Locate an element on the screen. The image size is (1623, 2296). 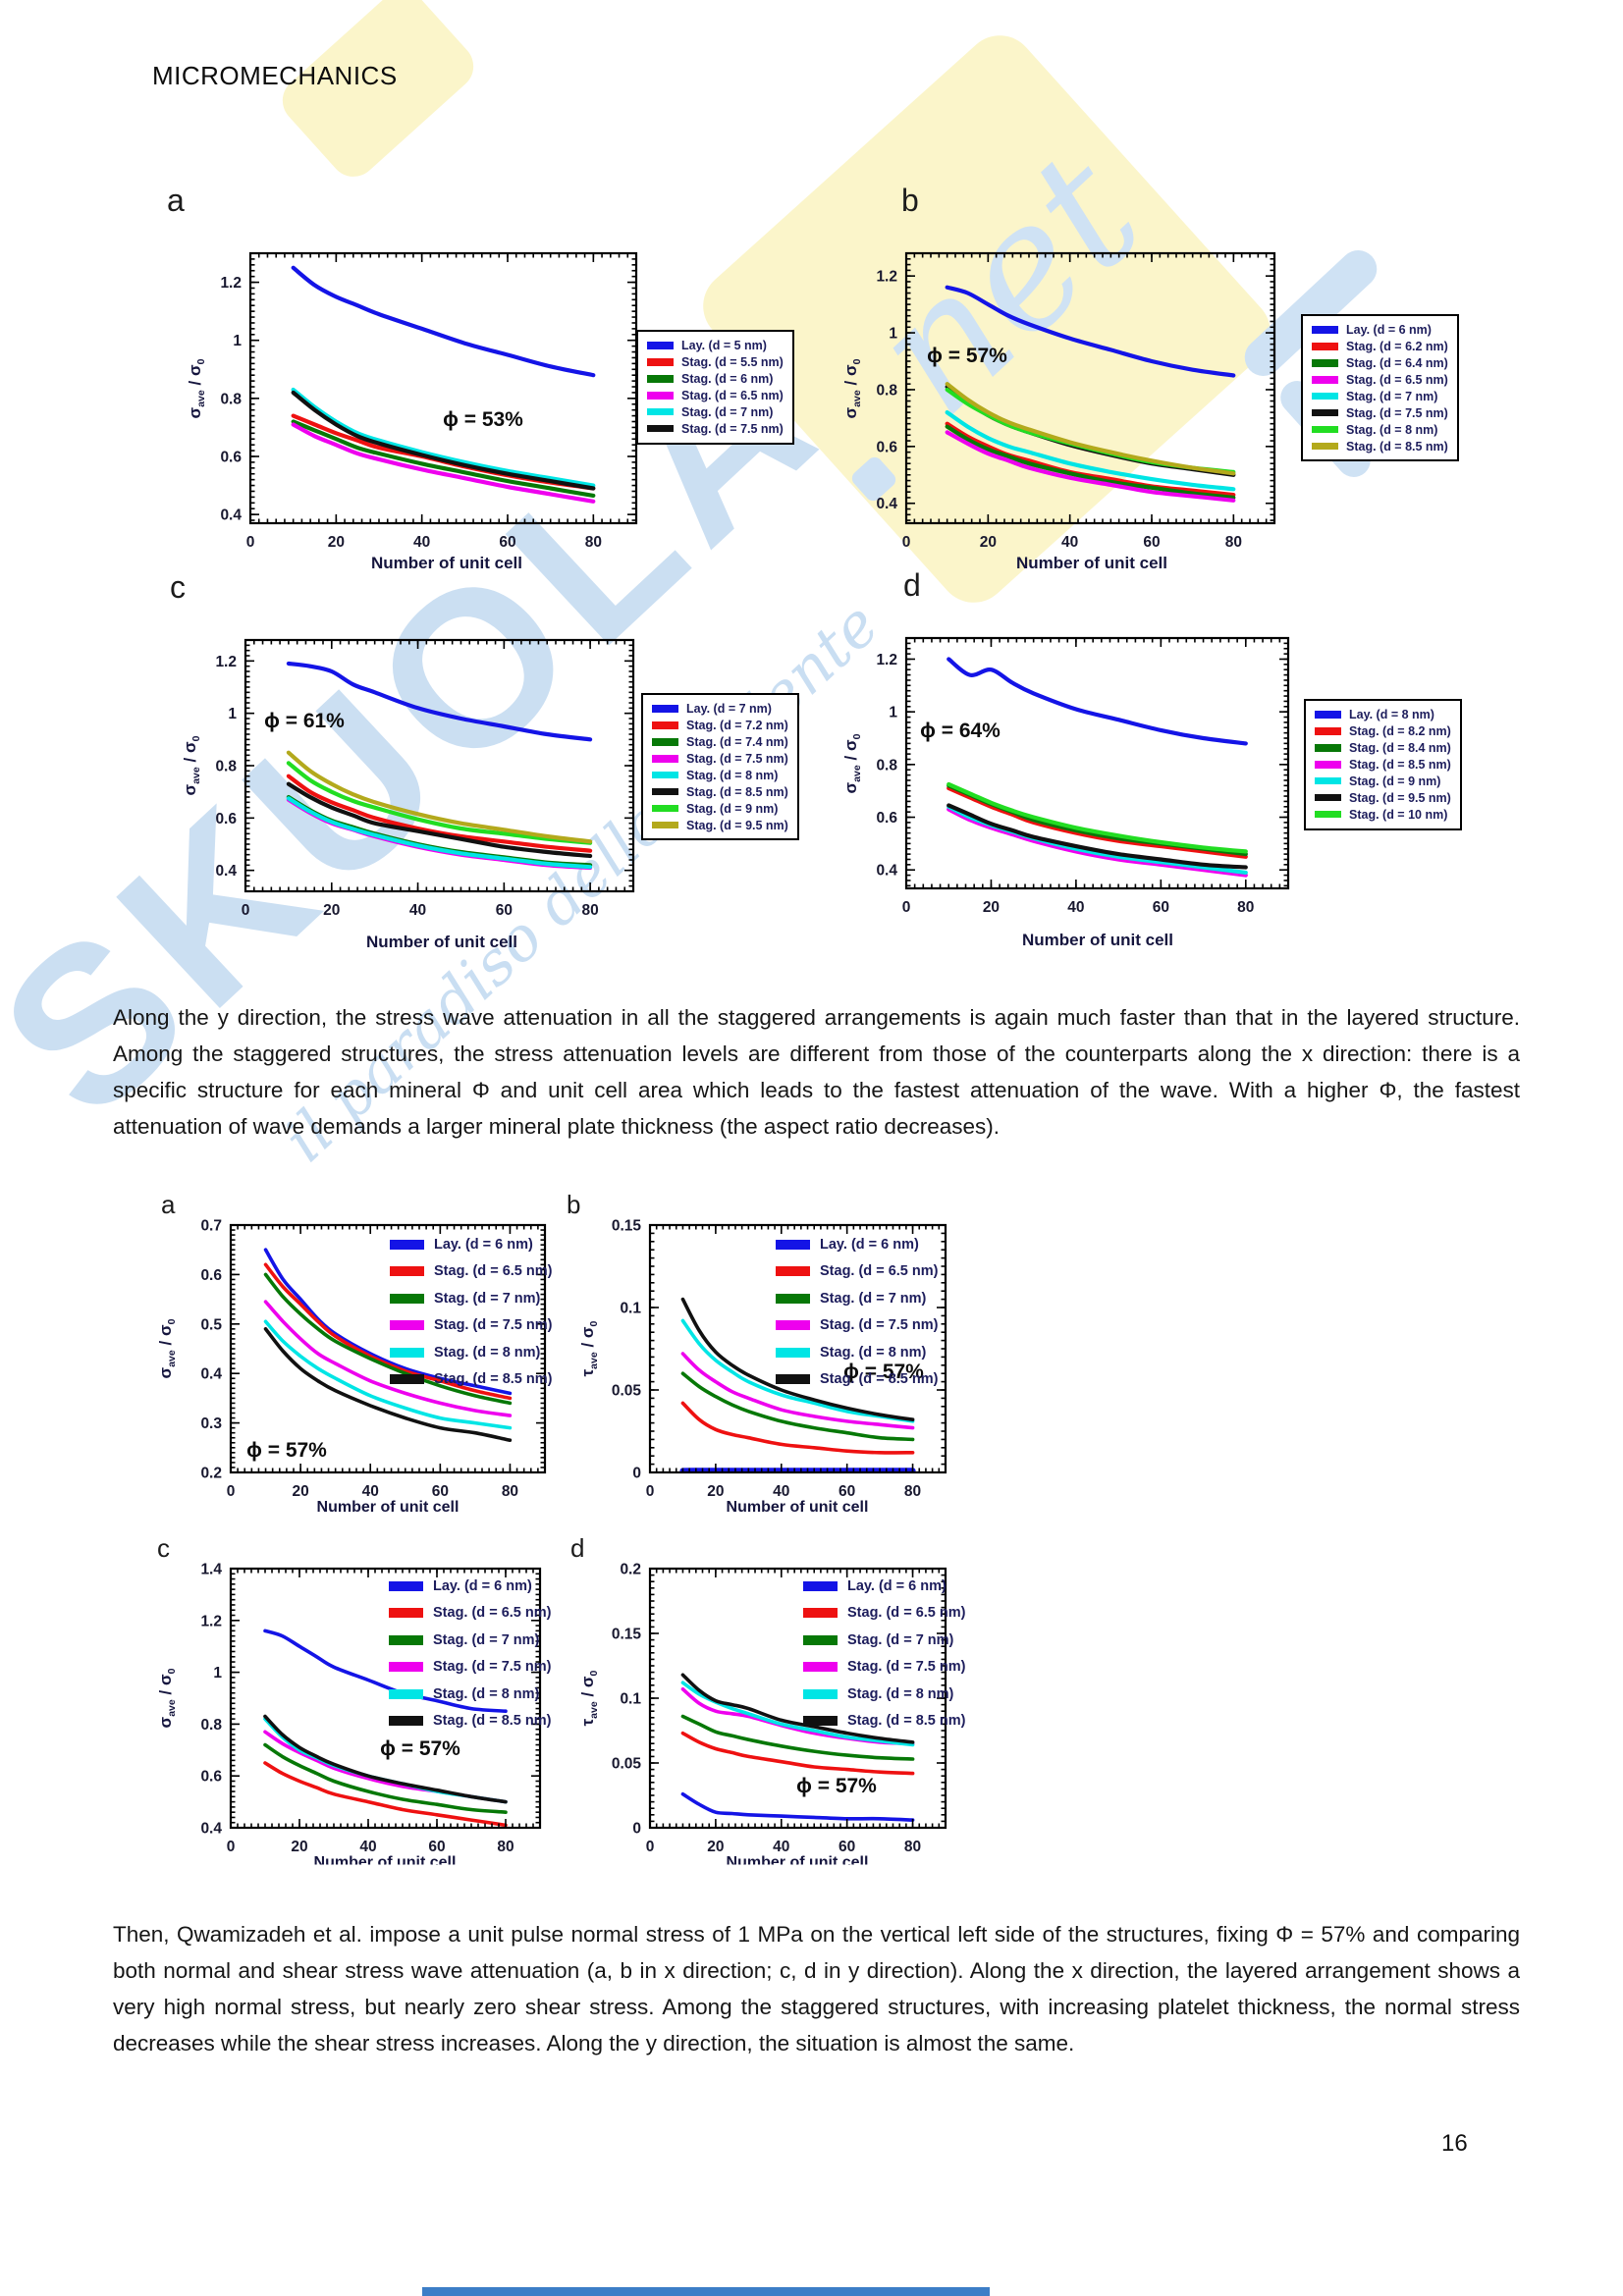
legend-entry: Stag. (d = 7.4 nm) is located at coordinates (720, 742).